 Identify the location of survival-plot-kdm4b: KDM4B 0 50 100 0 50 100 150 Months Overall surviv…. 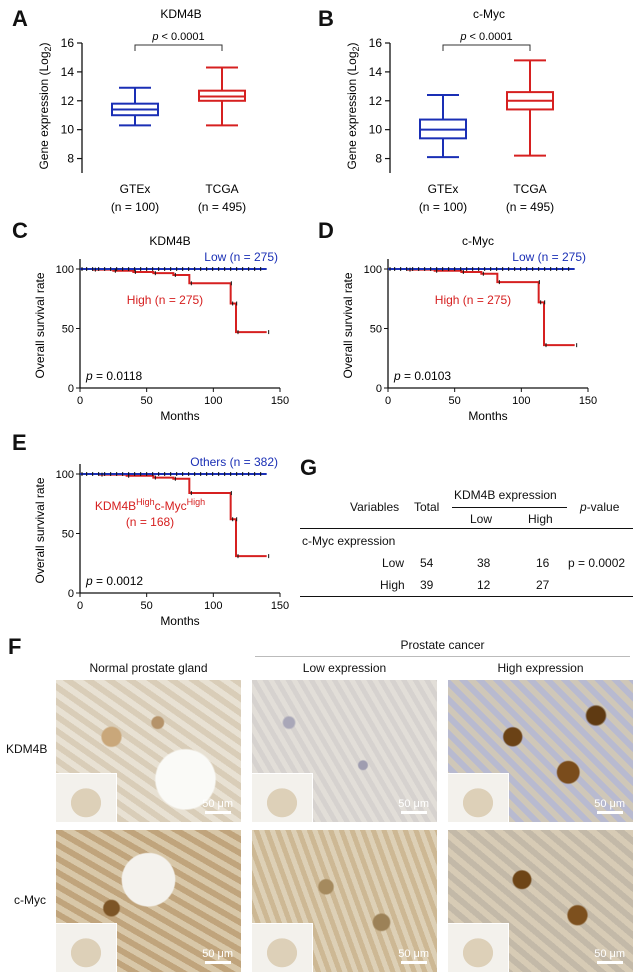
(161, 328).